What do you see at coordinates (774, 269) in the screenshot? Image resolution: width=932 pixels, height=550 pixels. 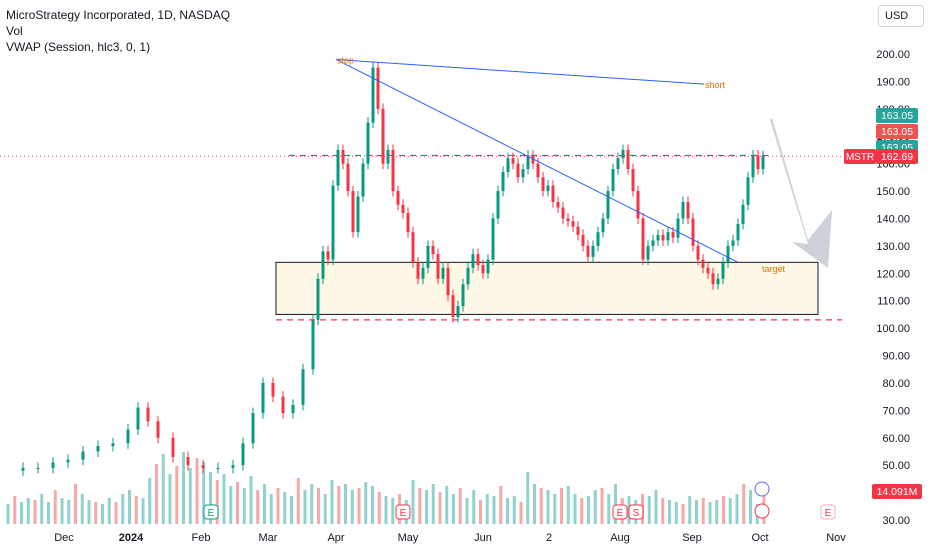 I see `annotation-target: target` at bounding box center [774, 269].